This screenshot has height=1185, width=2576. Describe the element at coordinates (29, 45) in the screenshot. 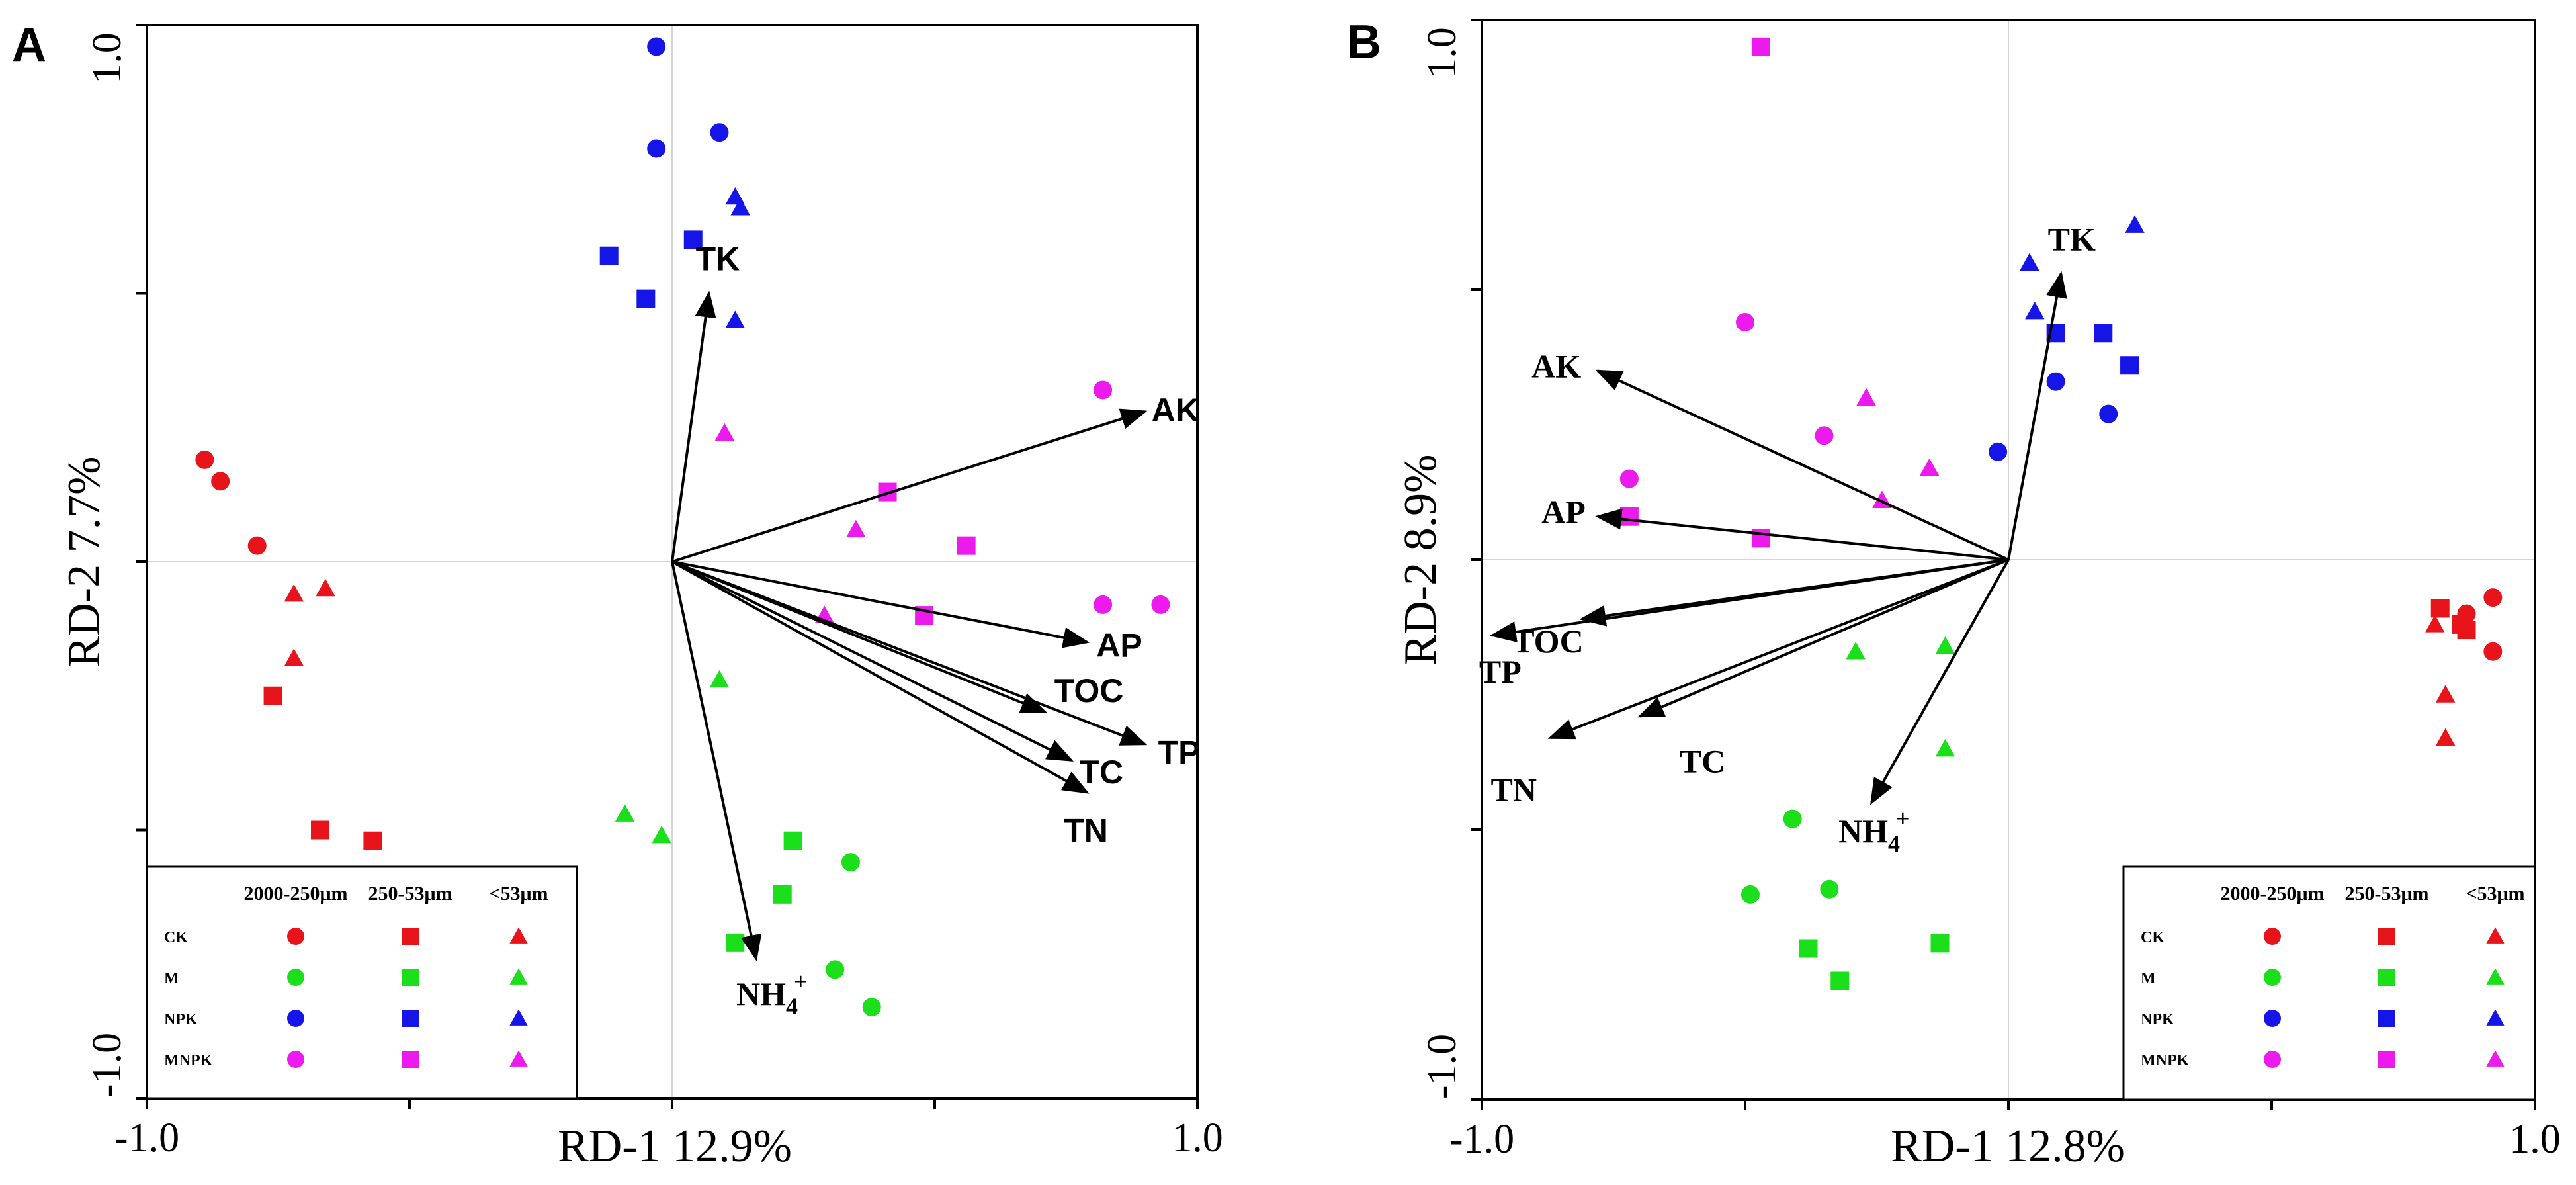

I see `panel-letter: A` at that location.